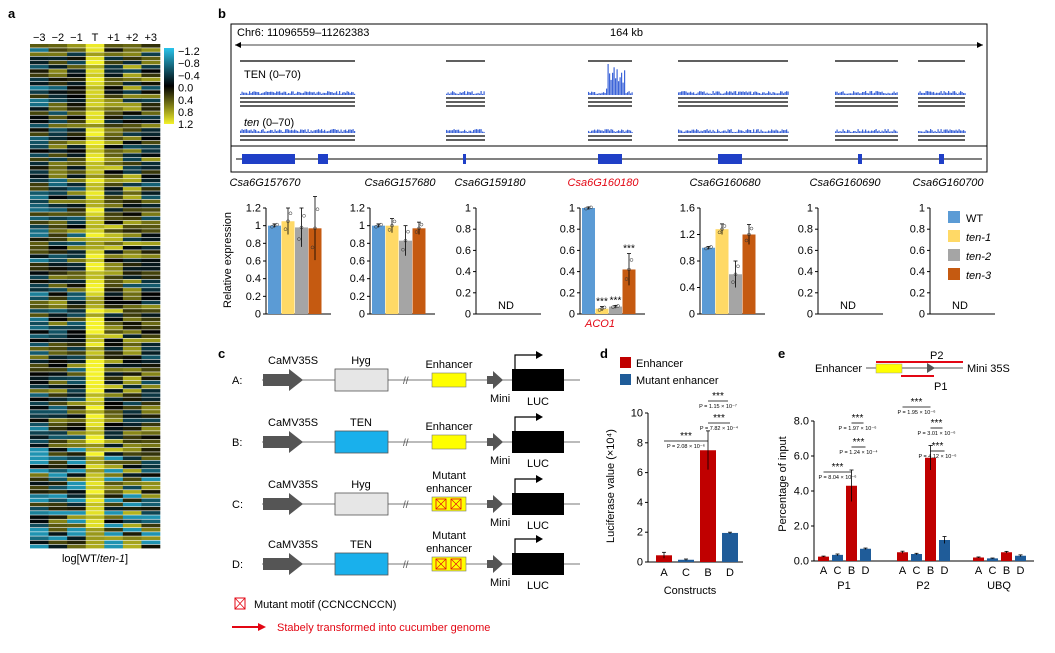 This screenshot has height=653, width=1055. What do you see at coordinates (687, 262) in the screenshot?
I see `y-tick-label: 0.8` at bounding box center [687, 262].